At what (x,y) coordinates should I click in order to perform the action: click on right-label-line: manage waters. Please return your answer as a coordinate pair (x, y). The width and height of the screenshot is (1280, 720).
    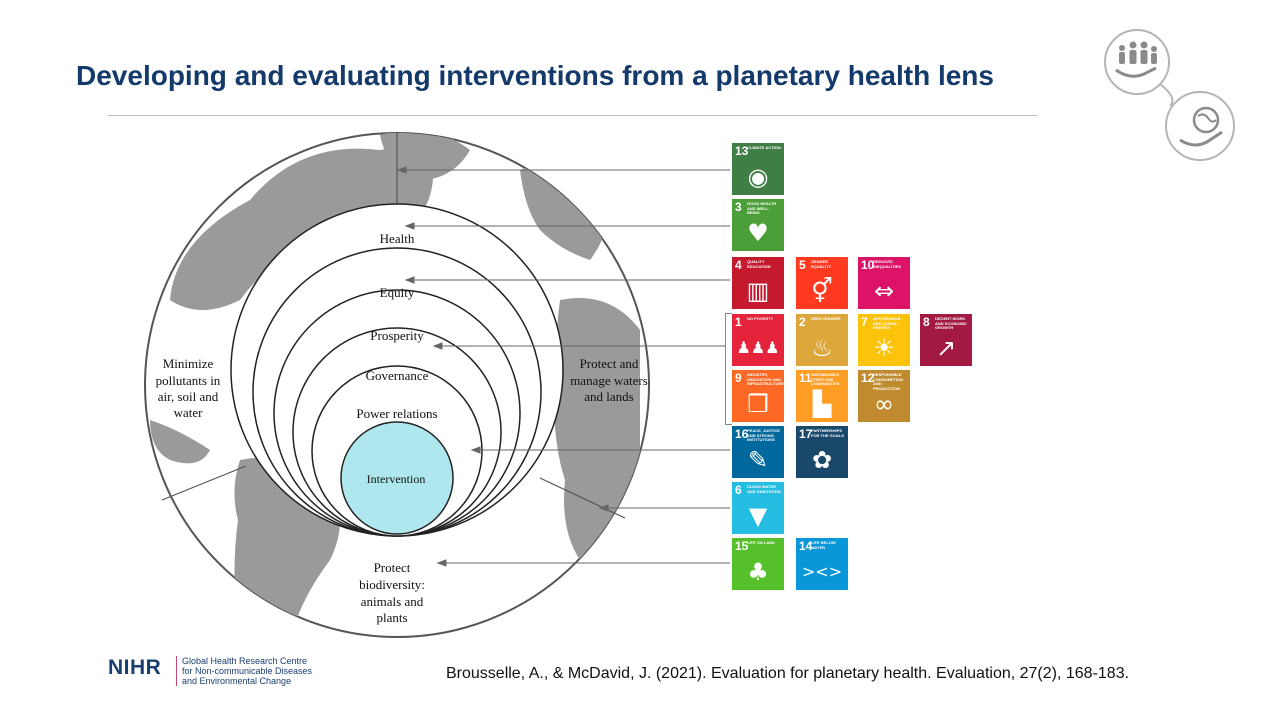
    Looking at the image, I should click on (609, 380).